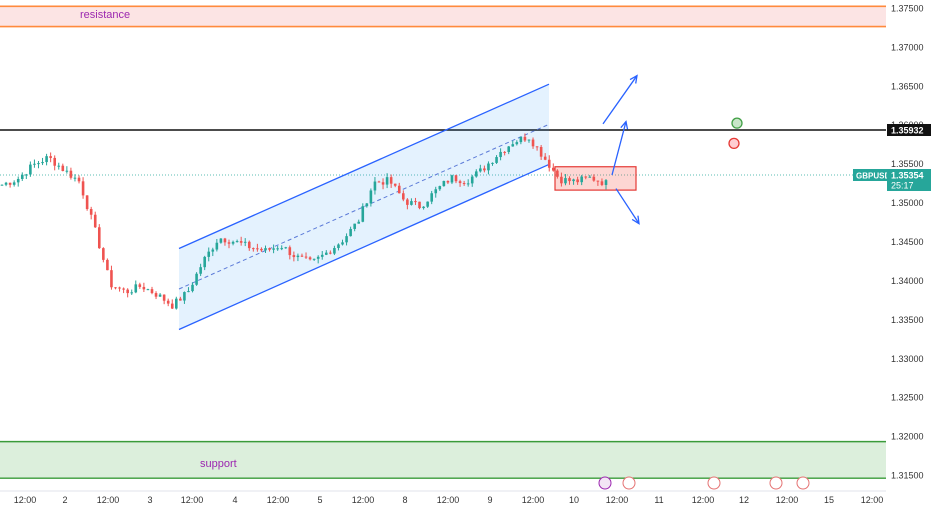  Describe the element at coordinates (595, 178) in the screenshot. I see `consolidation-box` at that location.